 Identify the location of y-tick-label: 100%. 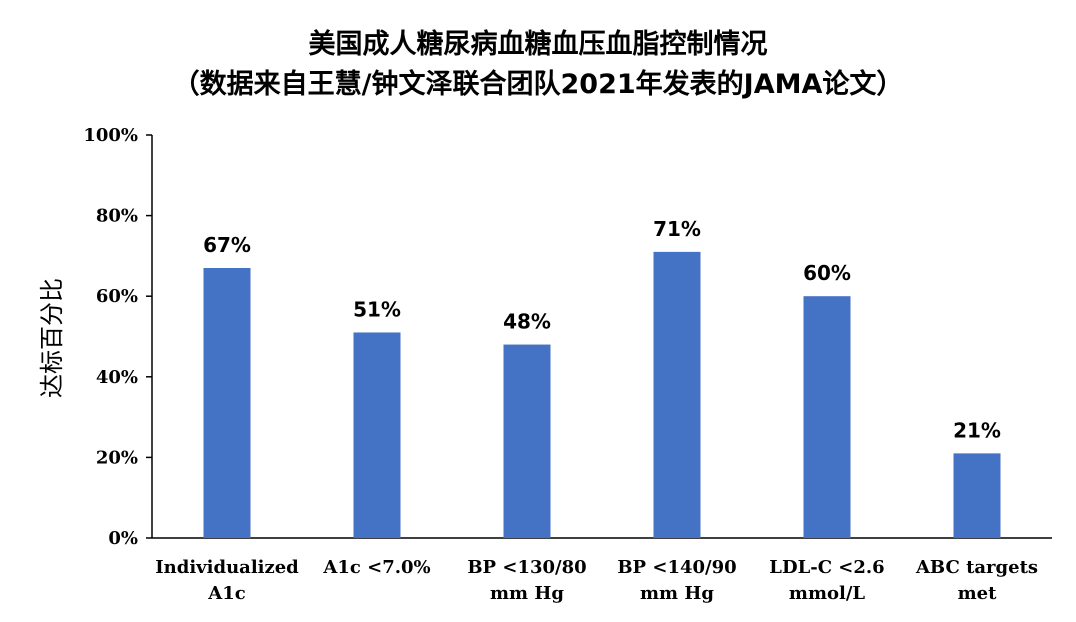
(110, 135).